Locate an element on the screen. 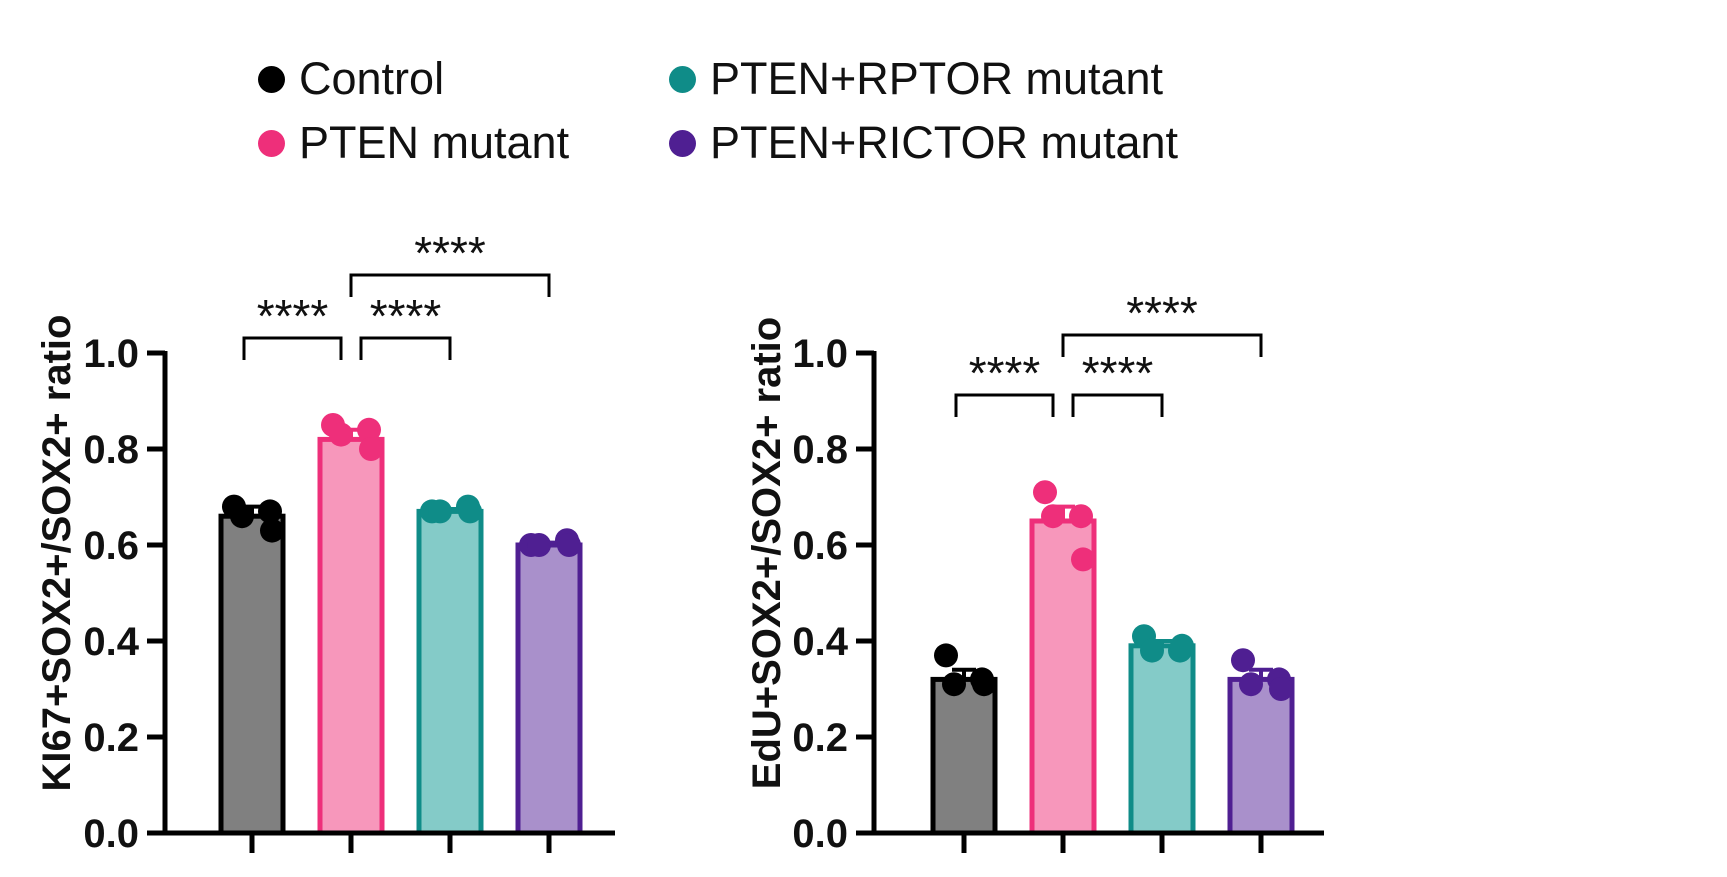 The height and width of the screenshot is (877, 1727). legend-item-pten-rictor: PTEN+RICTOR mutant is located at coordinates (923, 143).